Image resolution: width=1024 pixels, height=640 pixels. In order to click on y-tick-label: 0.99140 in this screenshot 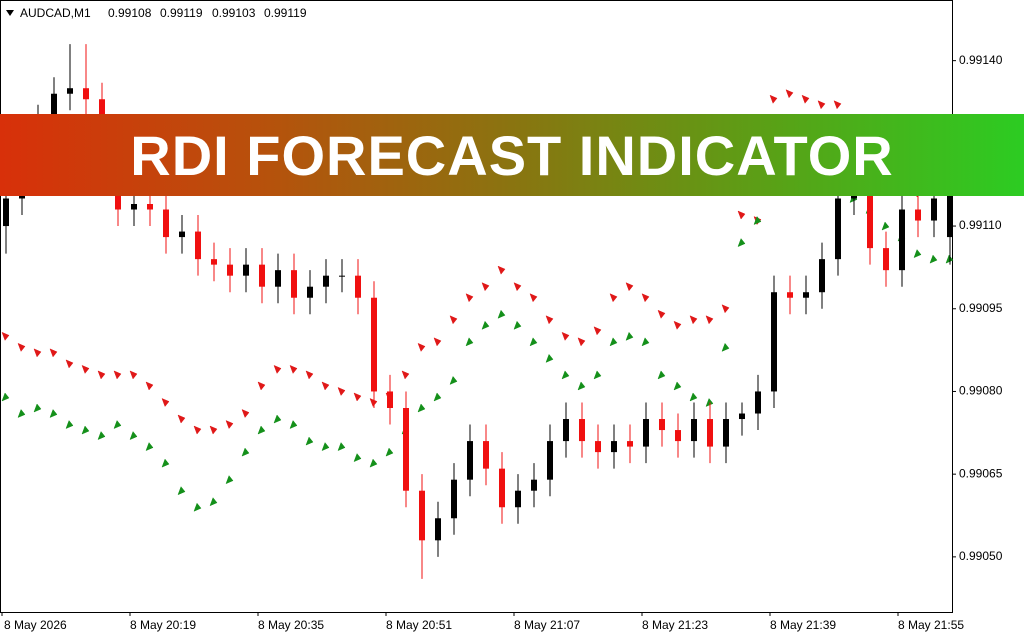, I will do `click(981, 60)`.